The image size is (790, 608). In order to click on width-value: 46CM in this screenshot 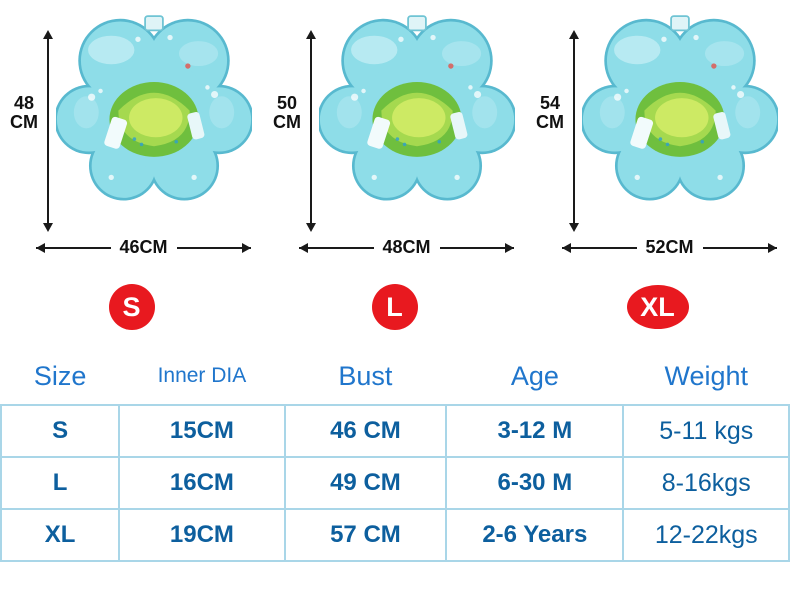, I will do `click(143, 247)`.